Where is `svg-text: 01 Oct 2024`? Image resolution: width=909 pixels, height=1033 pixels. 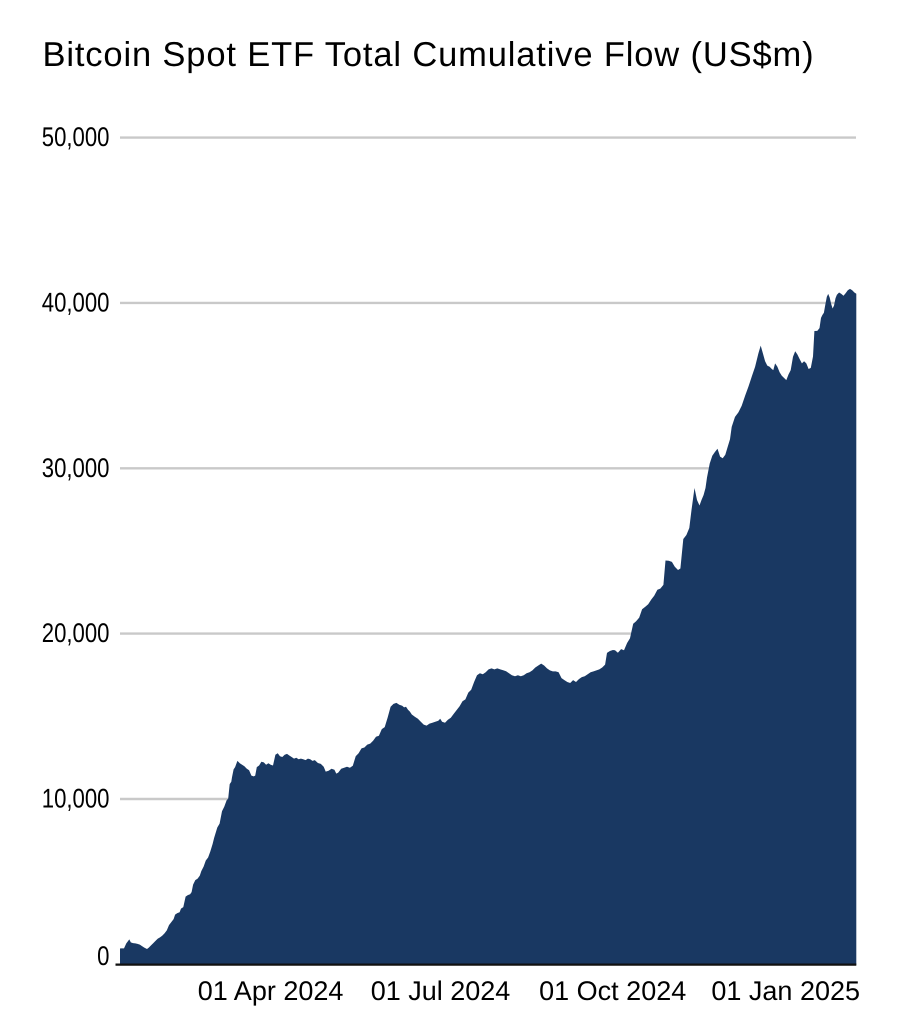
svg-text: 01 Oct 2024 is located at coordinates (612, 991).